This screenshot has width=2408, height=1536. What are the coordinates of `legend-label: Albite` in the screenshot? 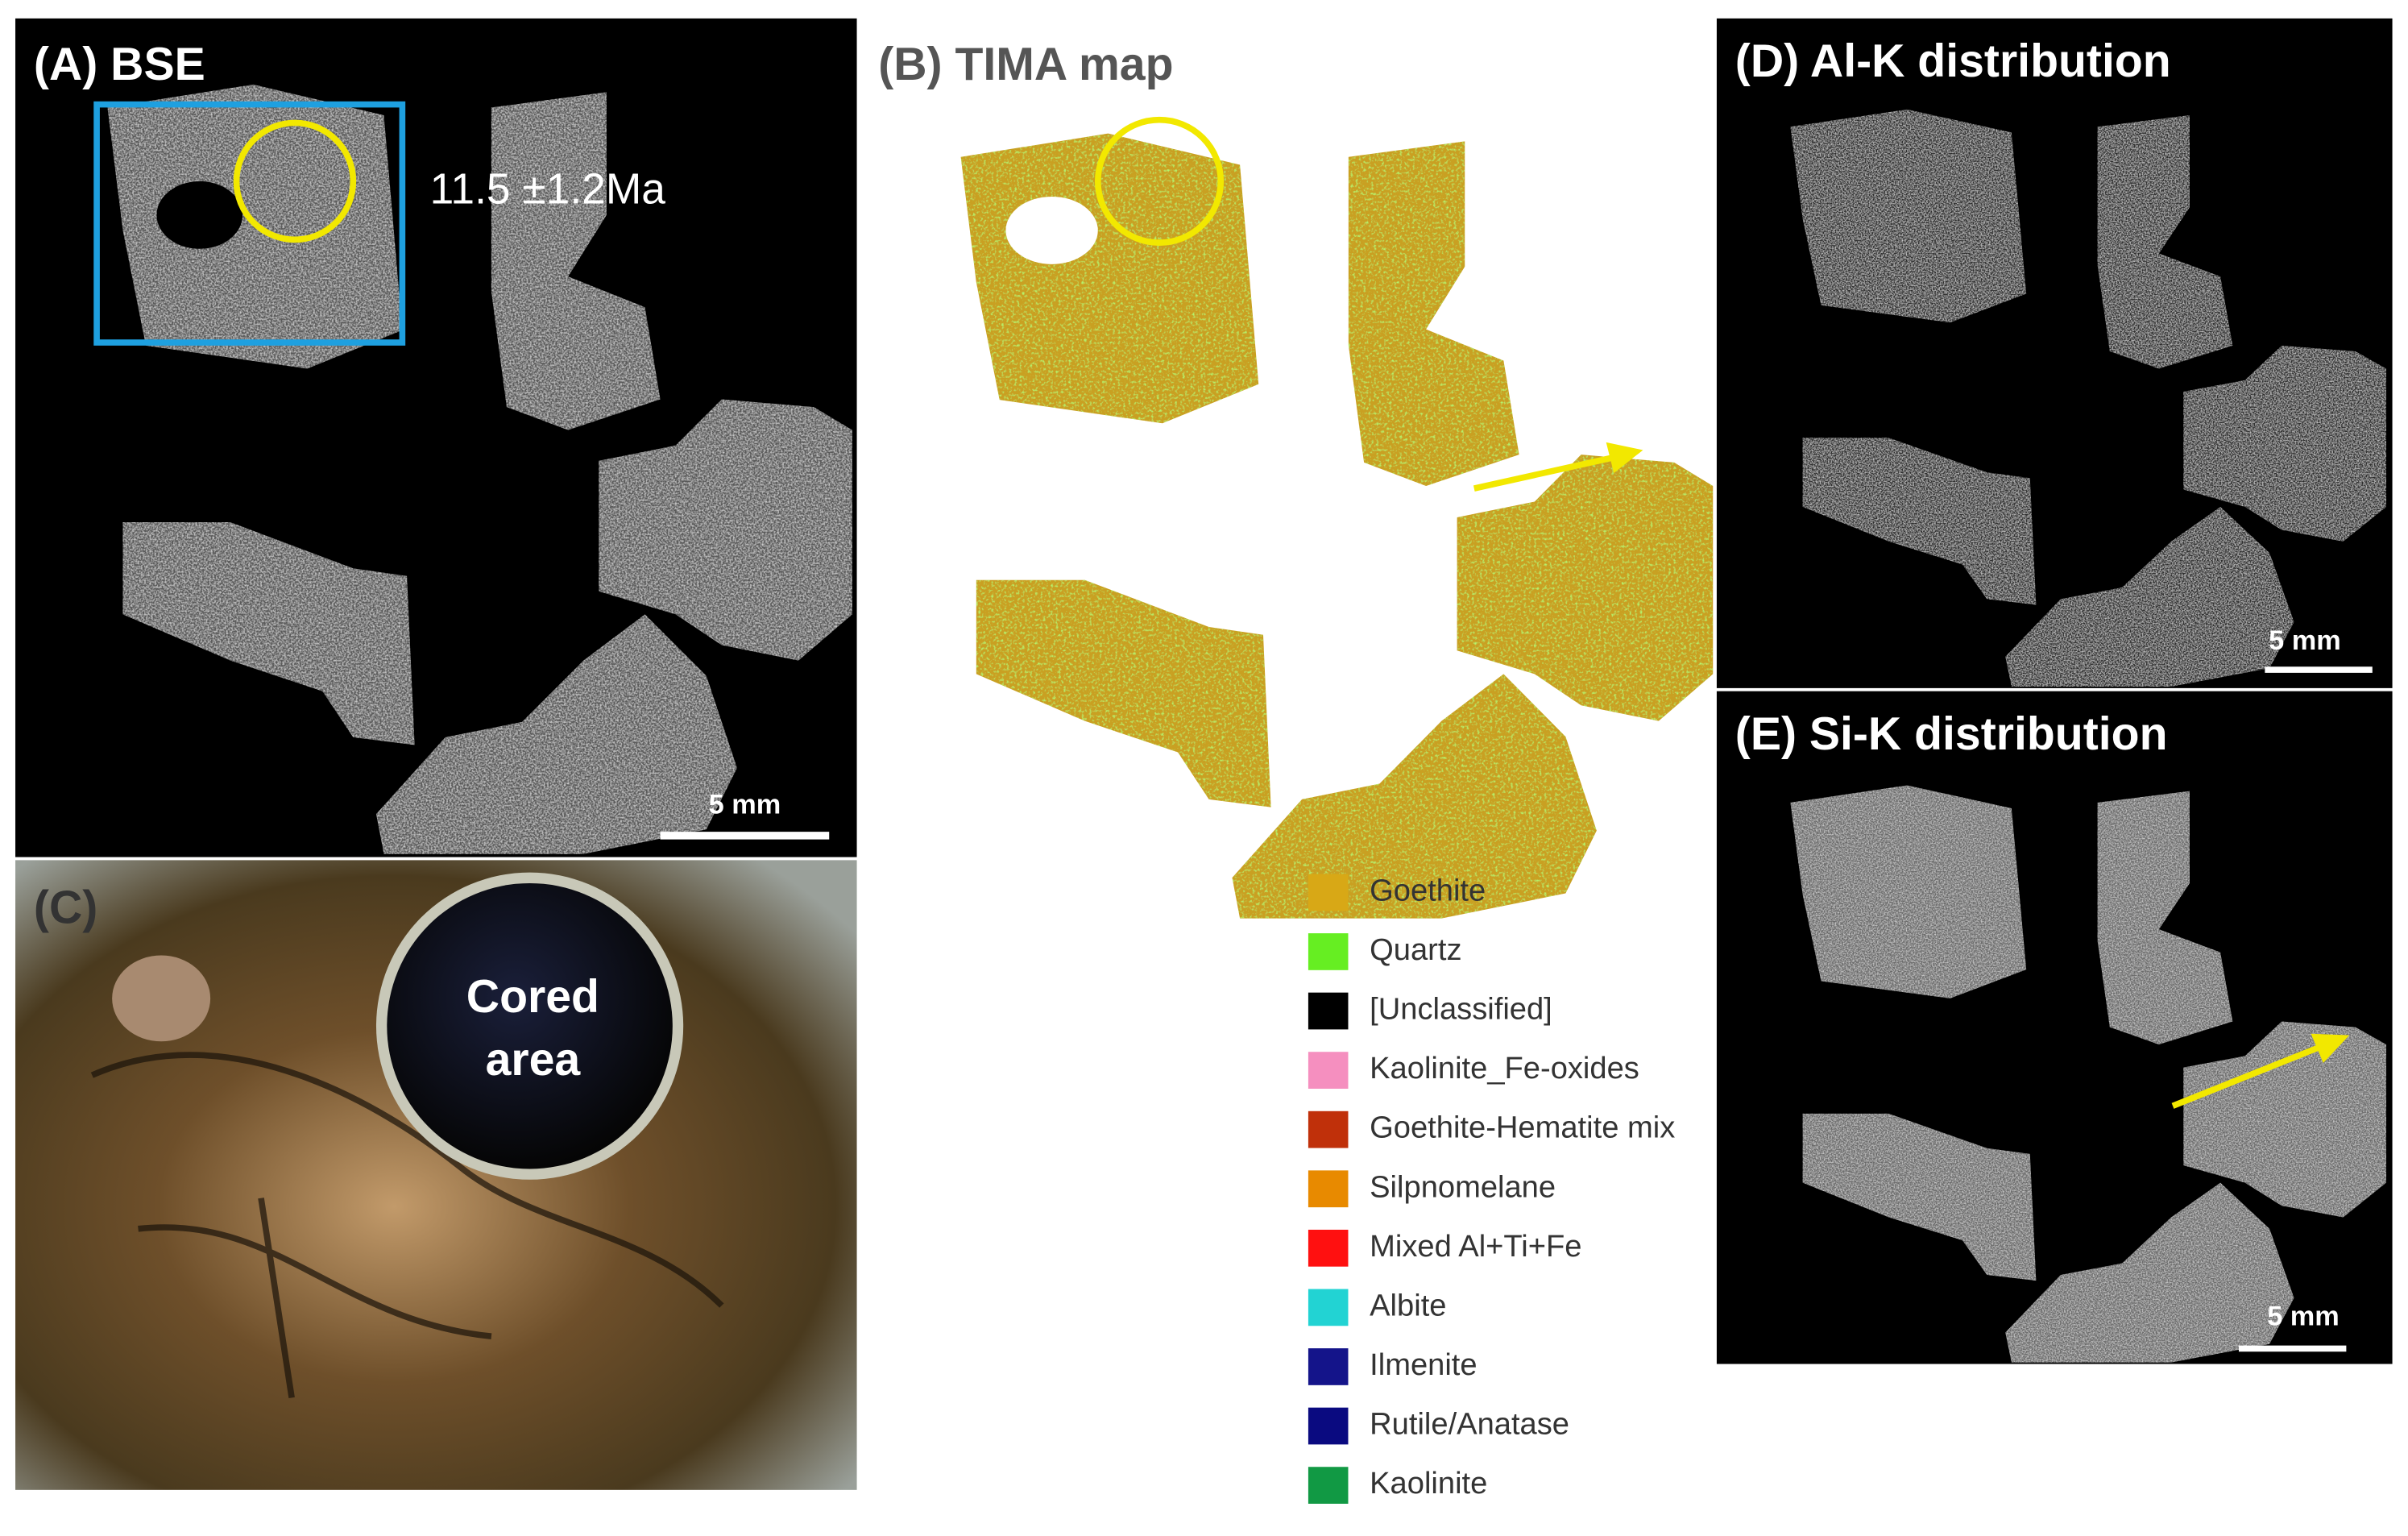 It's located at (1408, 1305).